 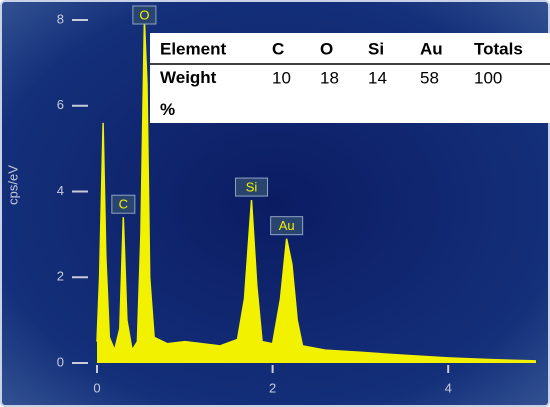 What do you see at coordinates (488, 77) in the screenshot?
I see `table-cell: 100` at bounding box center [488, 77].